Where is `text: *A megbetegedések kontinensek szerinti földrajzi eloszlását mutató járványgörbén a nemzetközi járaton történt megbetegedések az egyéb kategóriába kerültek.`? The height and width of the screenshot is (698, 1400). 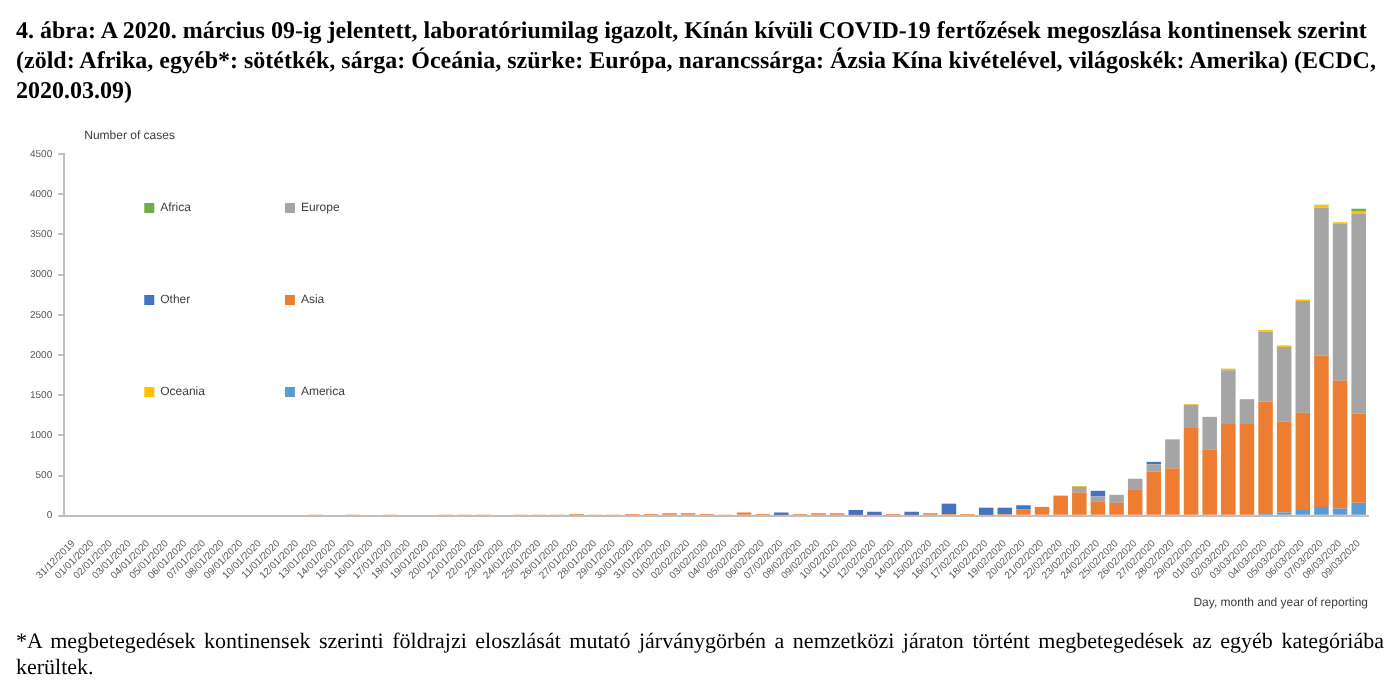
text: *A megbetegedések kontinensek szerinti földrajzi eloszlását mutató járványgörbén a nemzetközi járaton történt megbetegedések az egyéb kategóriába kerültek. is located at coordinates (700, 656).